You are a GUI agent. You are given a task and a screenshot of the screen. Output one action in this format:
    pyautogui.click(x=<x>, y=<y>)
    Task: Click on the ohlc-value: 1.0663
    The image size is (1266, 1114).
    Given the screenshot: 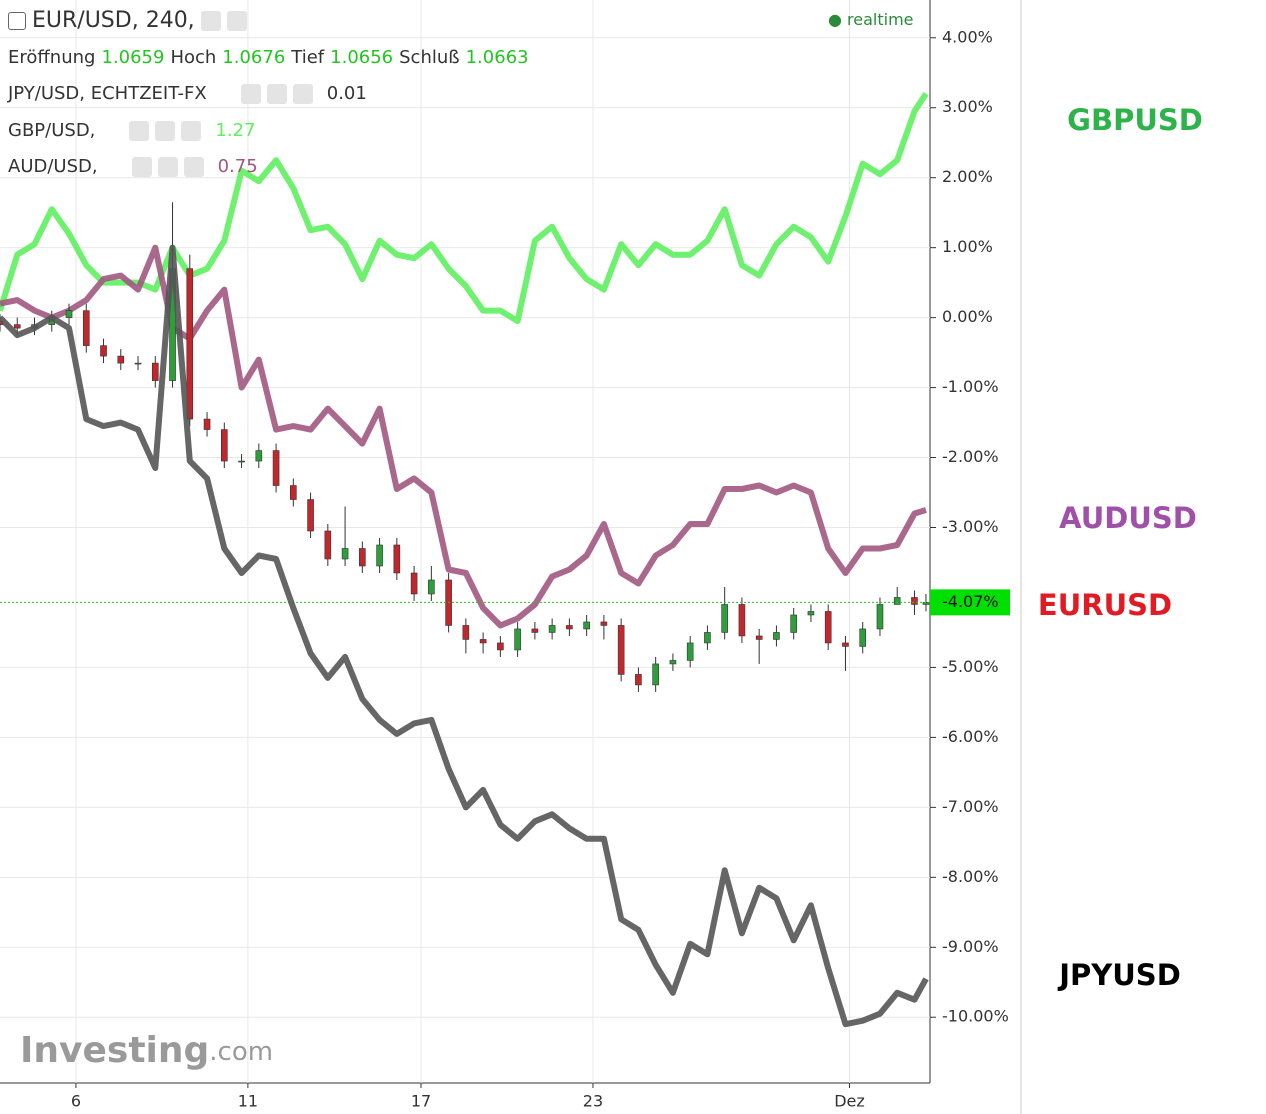 What is the action you would take?
    pyautogui.click(x=497, y=57)
    